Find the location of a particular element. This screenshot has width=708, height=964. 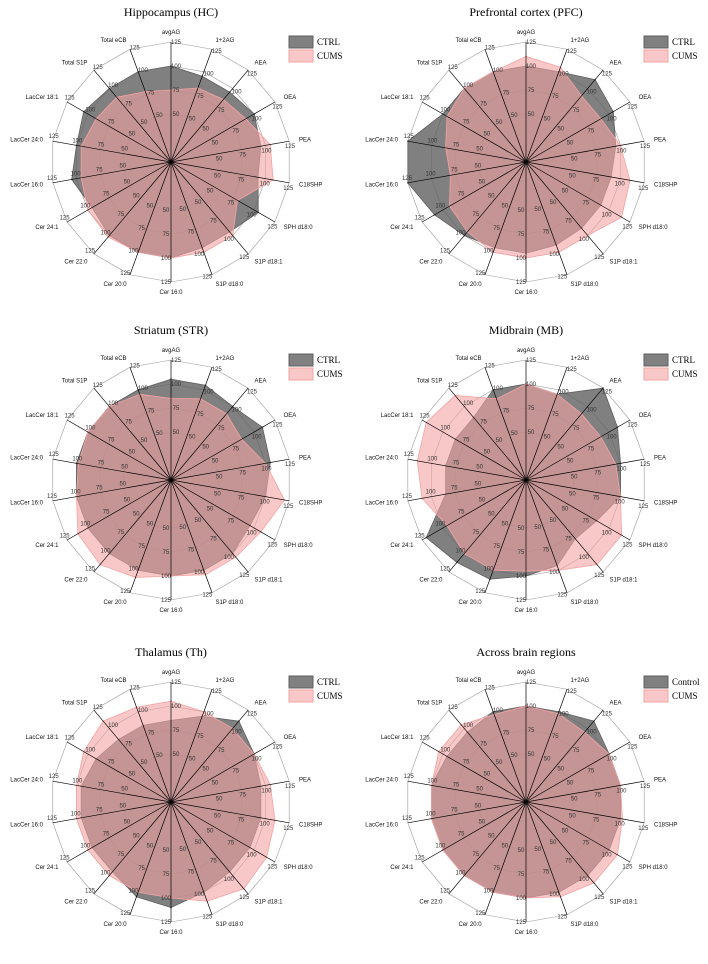

axis-label: S1P d18:0 is located at coordinates (229, 925).